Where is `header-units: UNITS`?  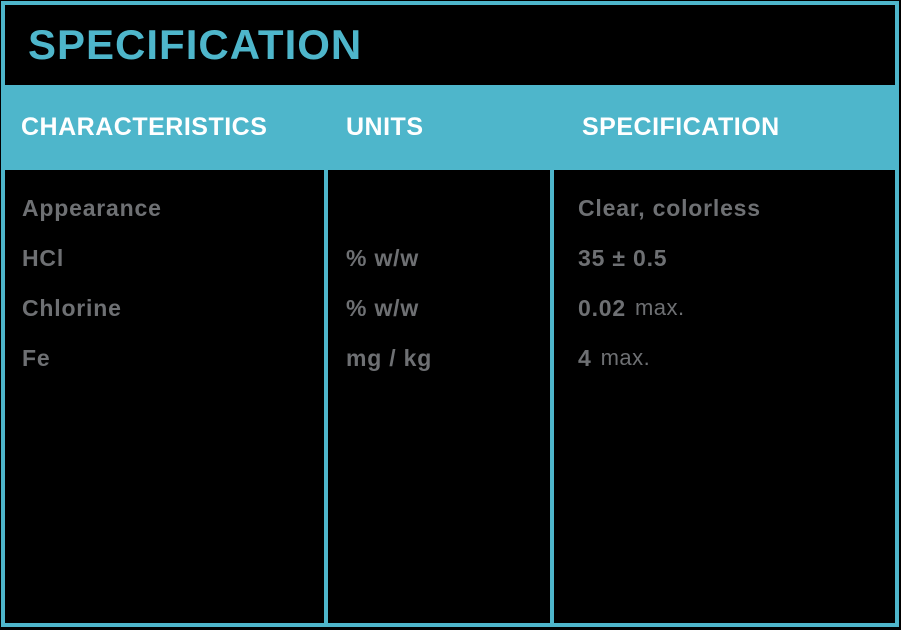 header-units: UNITS is located at coordinates (385, 127).